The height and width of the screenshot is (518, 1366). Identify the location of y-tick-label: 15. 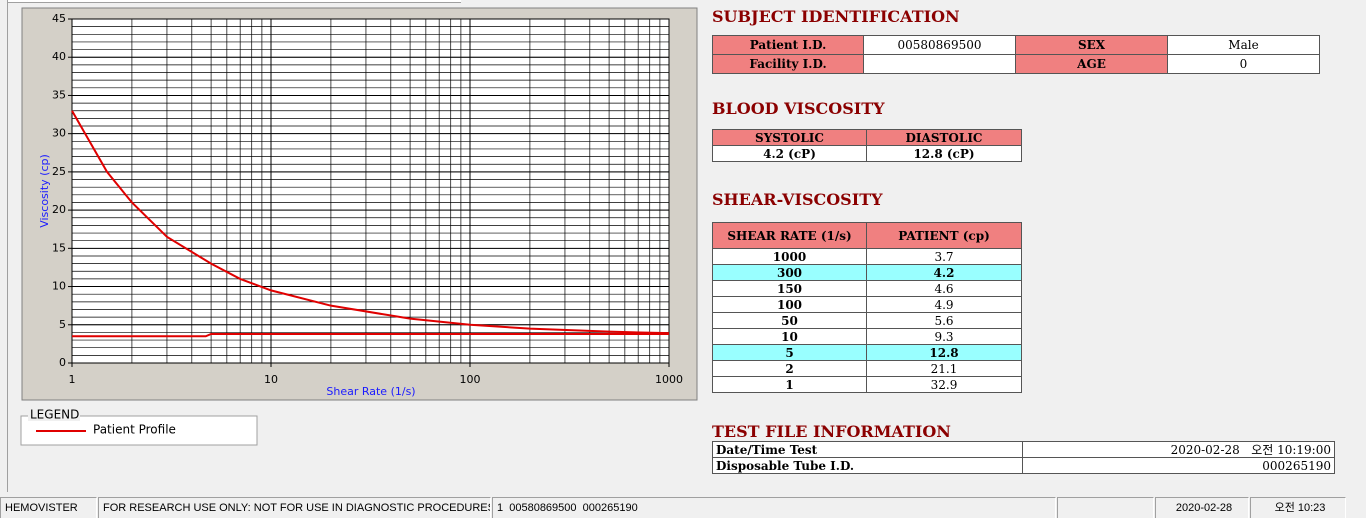
(59, 247).